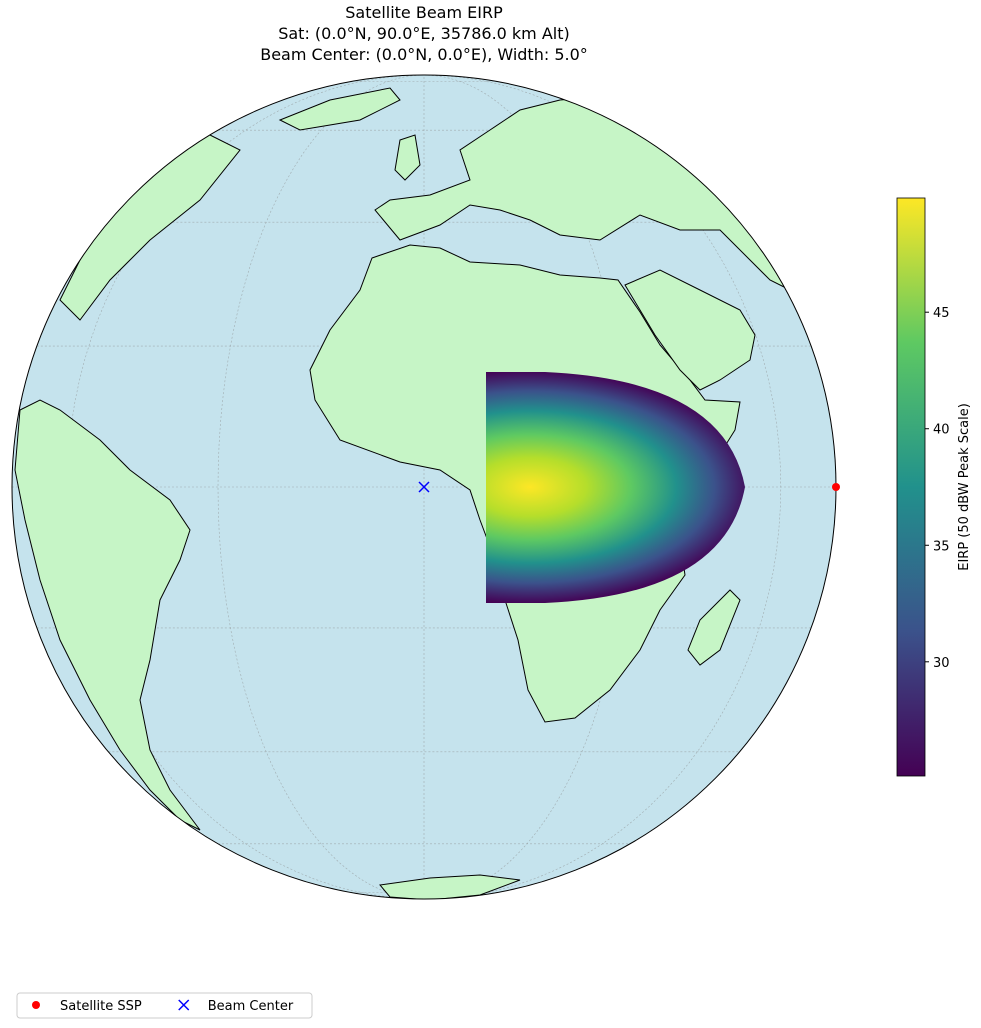 The height and width of the screenshot is (1028, 981). I want to click on legend-label: Satellite SSP, so click(101, 1006).